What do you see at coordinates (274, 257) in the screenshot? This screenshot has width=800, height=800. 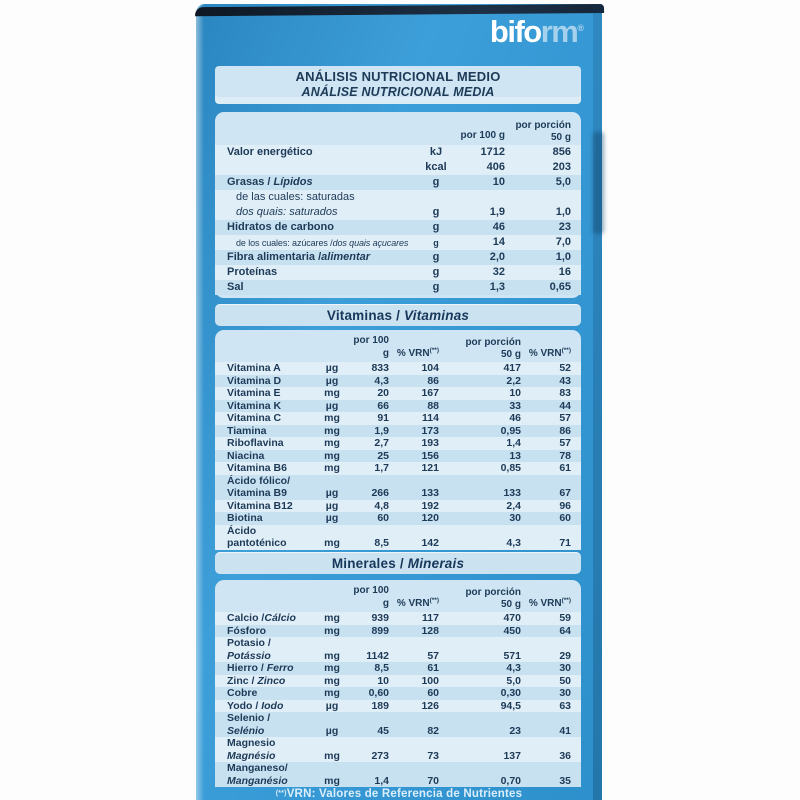 I see `label-part: Fibra alimentaria /` at bounding box center [274, 257].